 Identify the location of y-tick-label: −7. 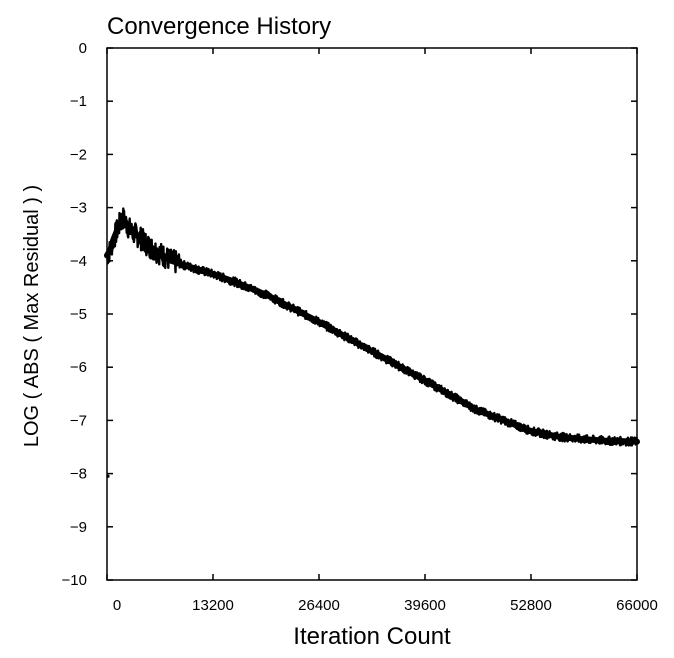
(78, 420).